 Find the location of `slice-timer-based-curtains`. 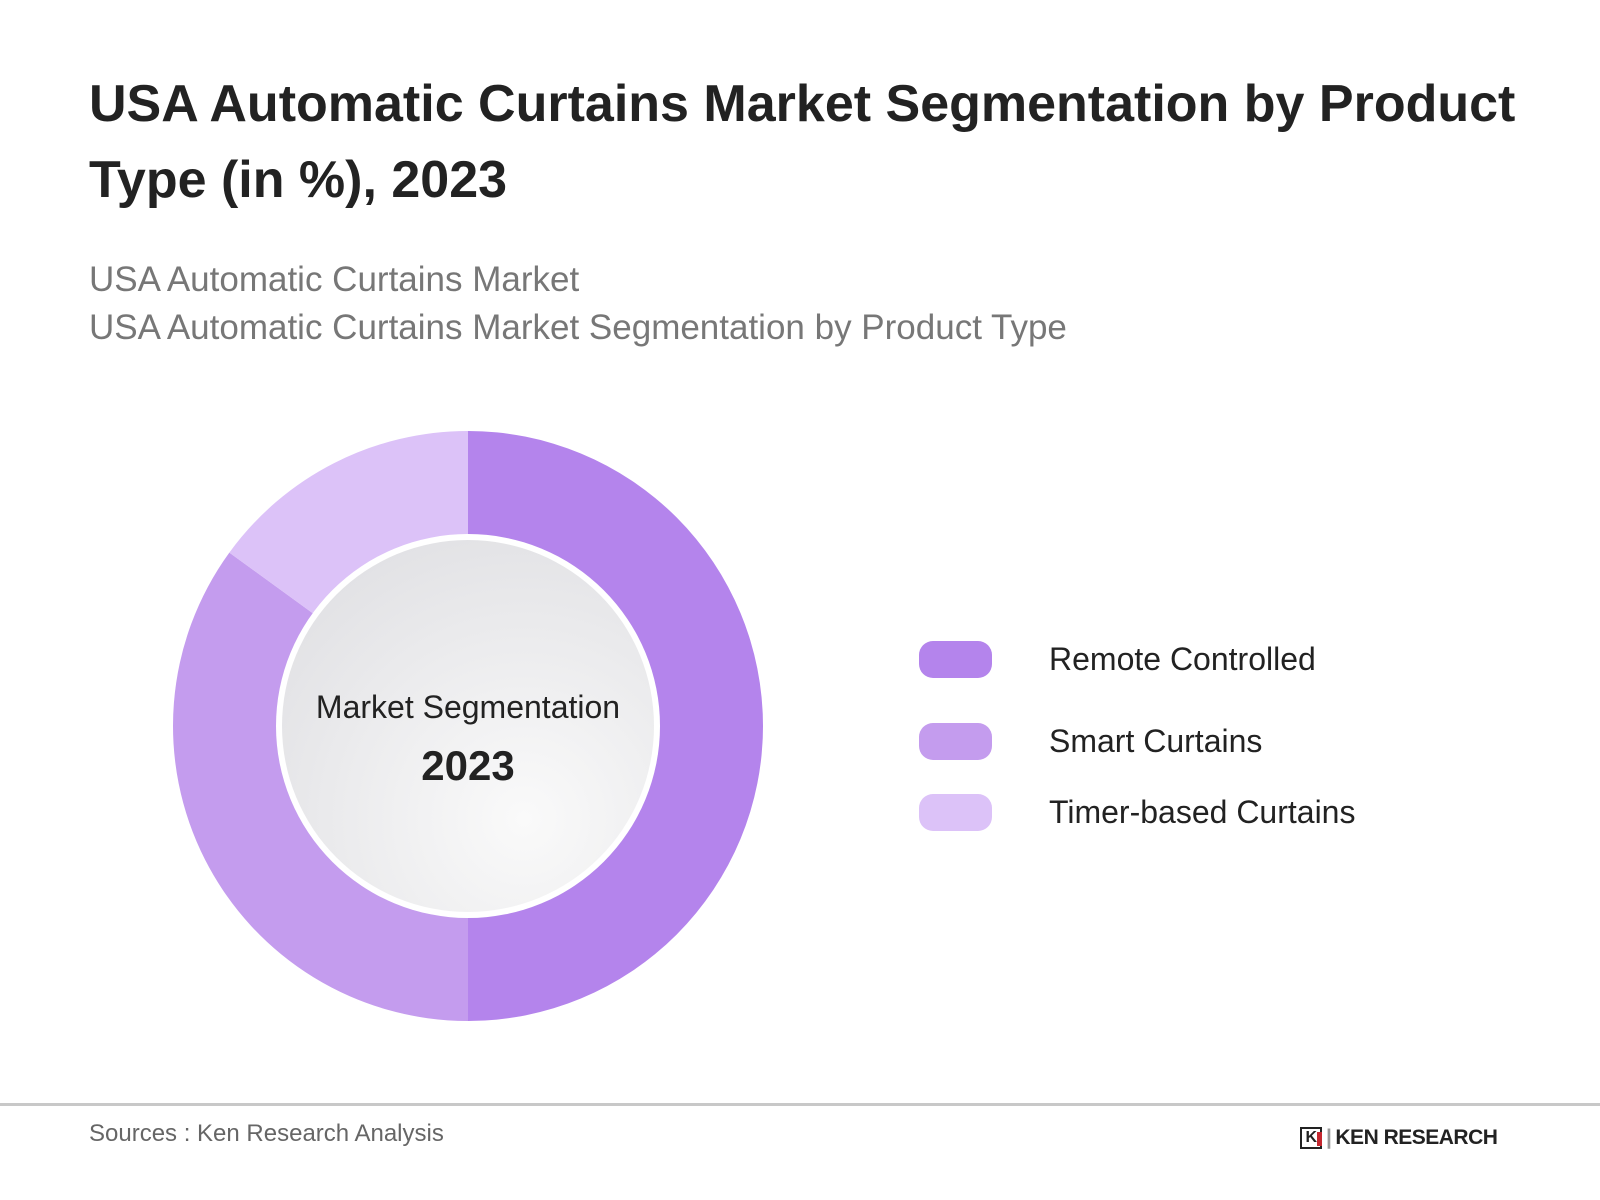

slice-timer-based-curtains is located at coordinates (348, 523).